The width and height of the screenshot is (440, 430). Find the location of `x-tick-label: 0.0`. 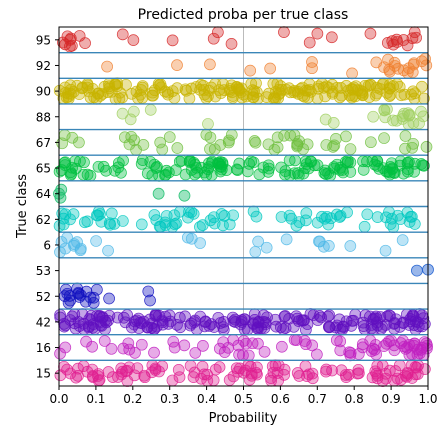

x-tick-label: 0.0 is located at coordinates (58, 399).